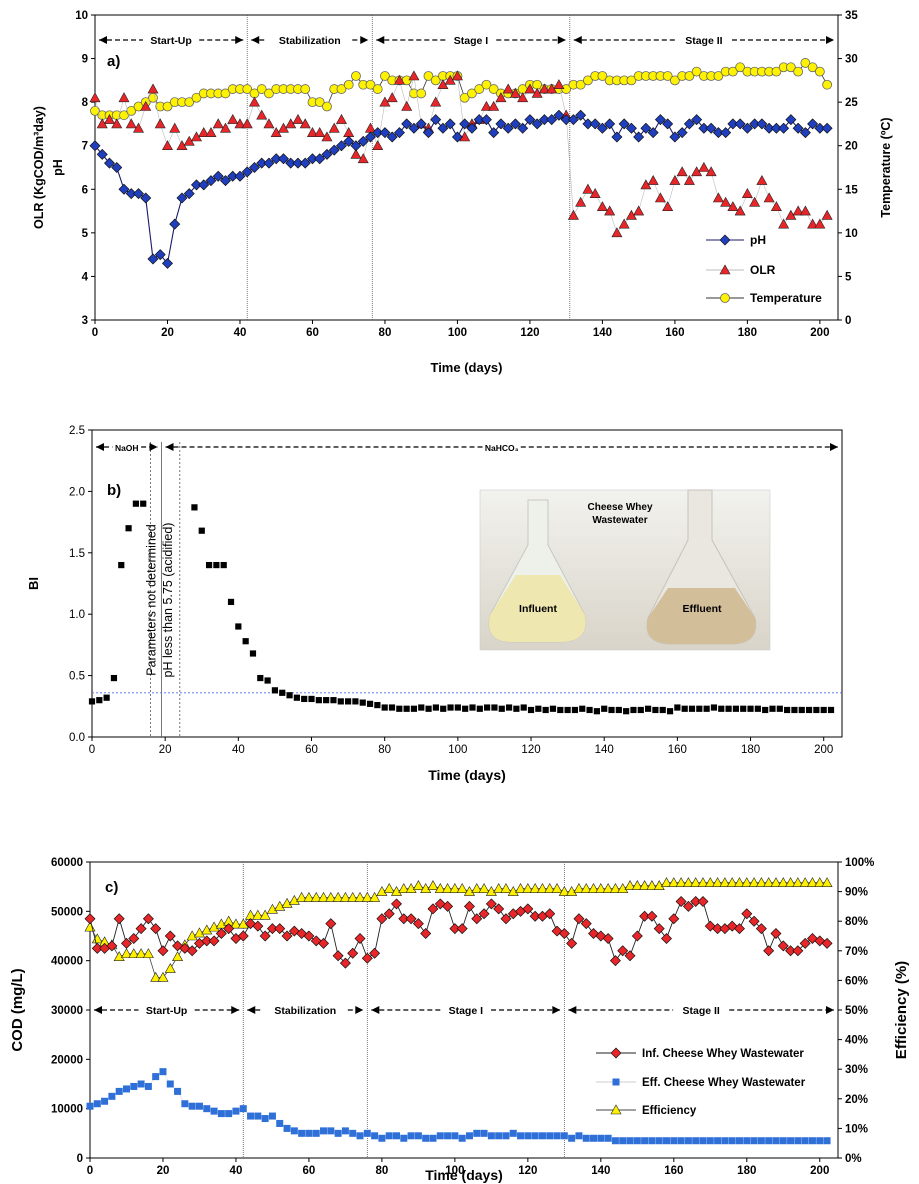 The height and width of the screenshot is (1184, 919). What do you see at coordinates (92, 750) in the screenshot?
I see `x-tick-label: 0` at bounding box center [92, 750].